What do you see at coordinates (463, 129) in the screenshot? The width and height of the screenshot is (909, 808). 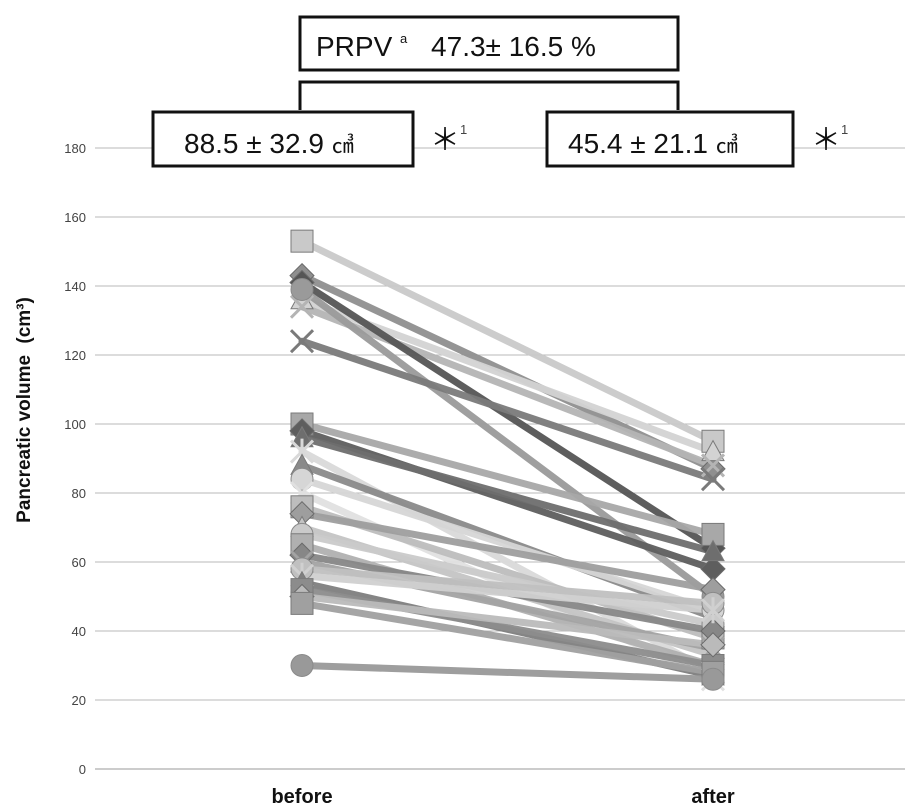 I see `before-significance-sup: 1` at bounding box center [463, 129].